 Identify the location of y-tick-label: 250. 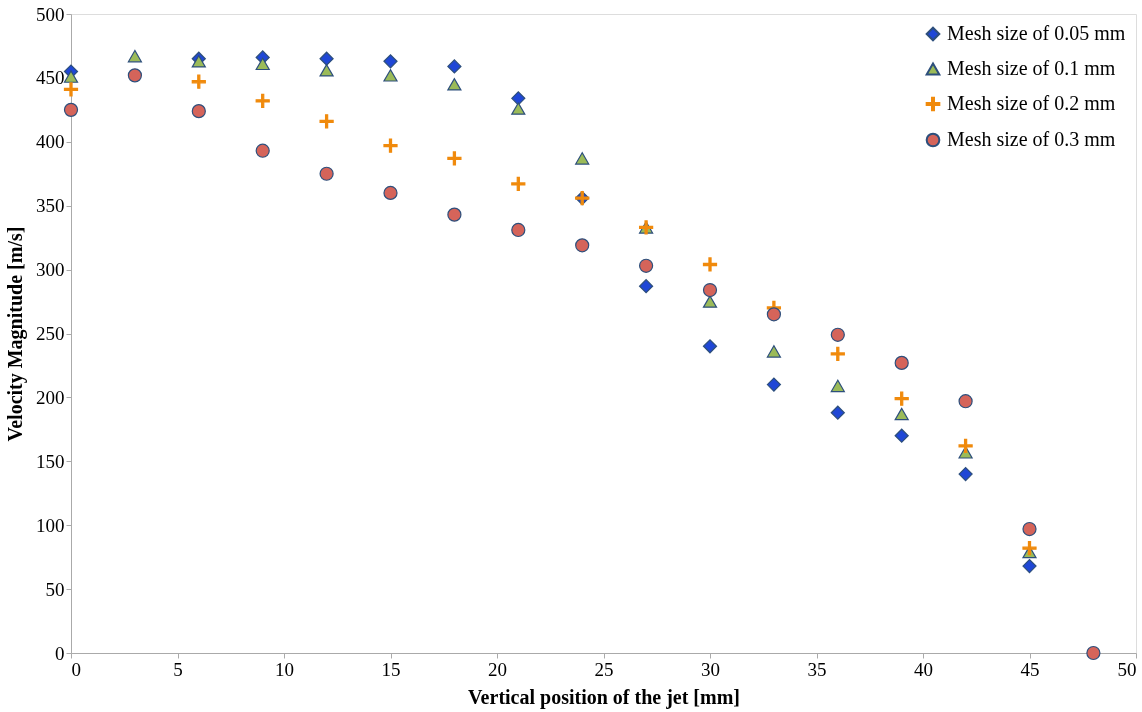
(50, 333).